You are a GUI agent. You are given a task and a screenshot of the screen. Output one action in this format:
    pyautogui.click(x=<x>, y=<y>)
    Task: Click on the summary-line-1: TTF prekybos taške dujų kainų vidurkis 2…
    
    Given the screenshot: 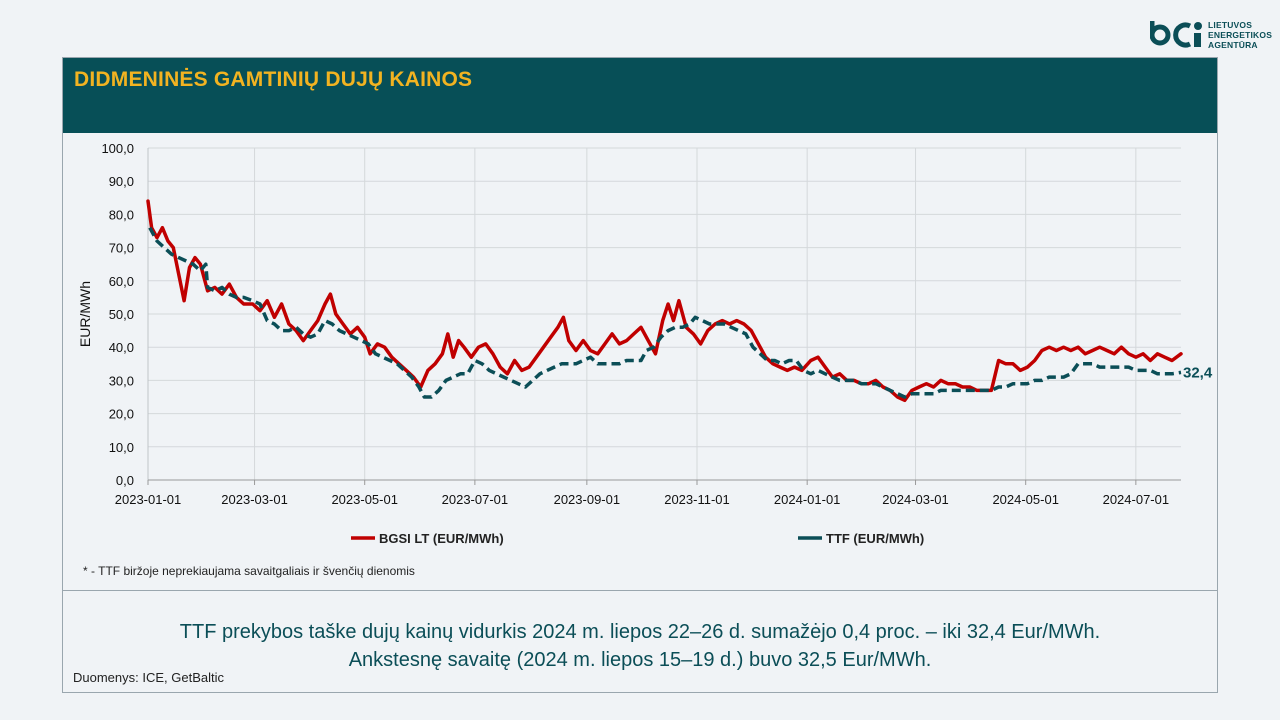 What is the action you would take?
    pyautogui.click(x=640, y=632)
    